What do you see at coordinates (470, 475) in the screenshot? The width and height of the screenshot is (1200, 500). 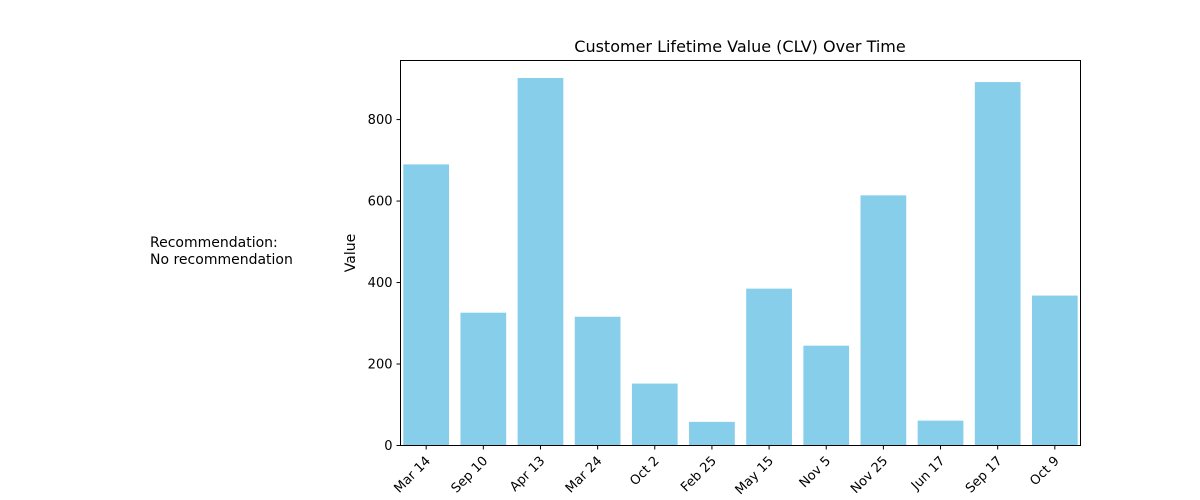 I see `x-tick-label: Sep 10` at bounding box center [470, 475].